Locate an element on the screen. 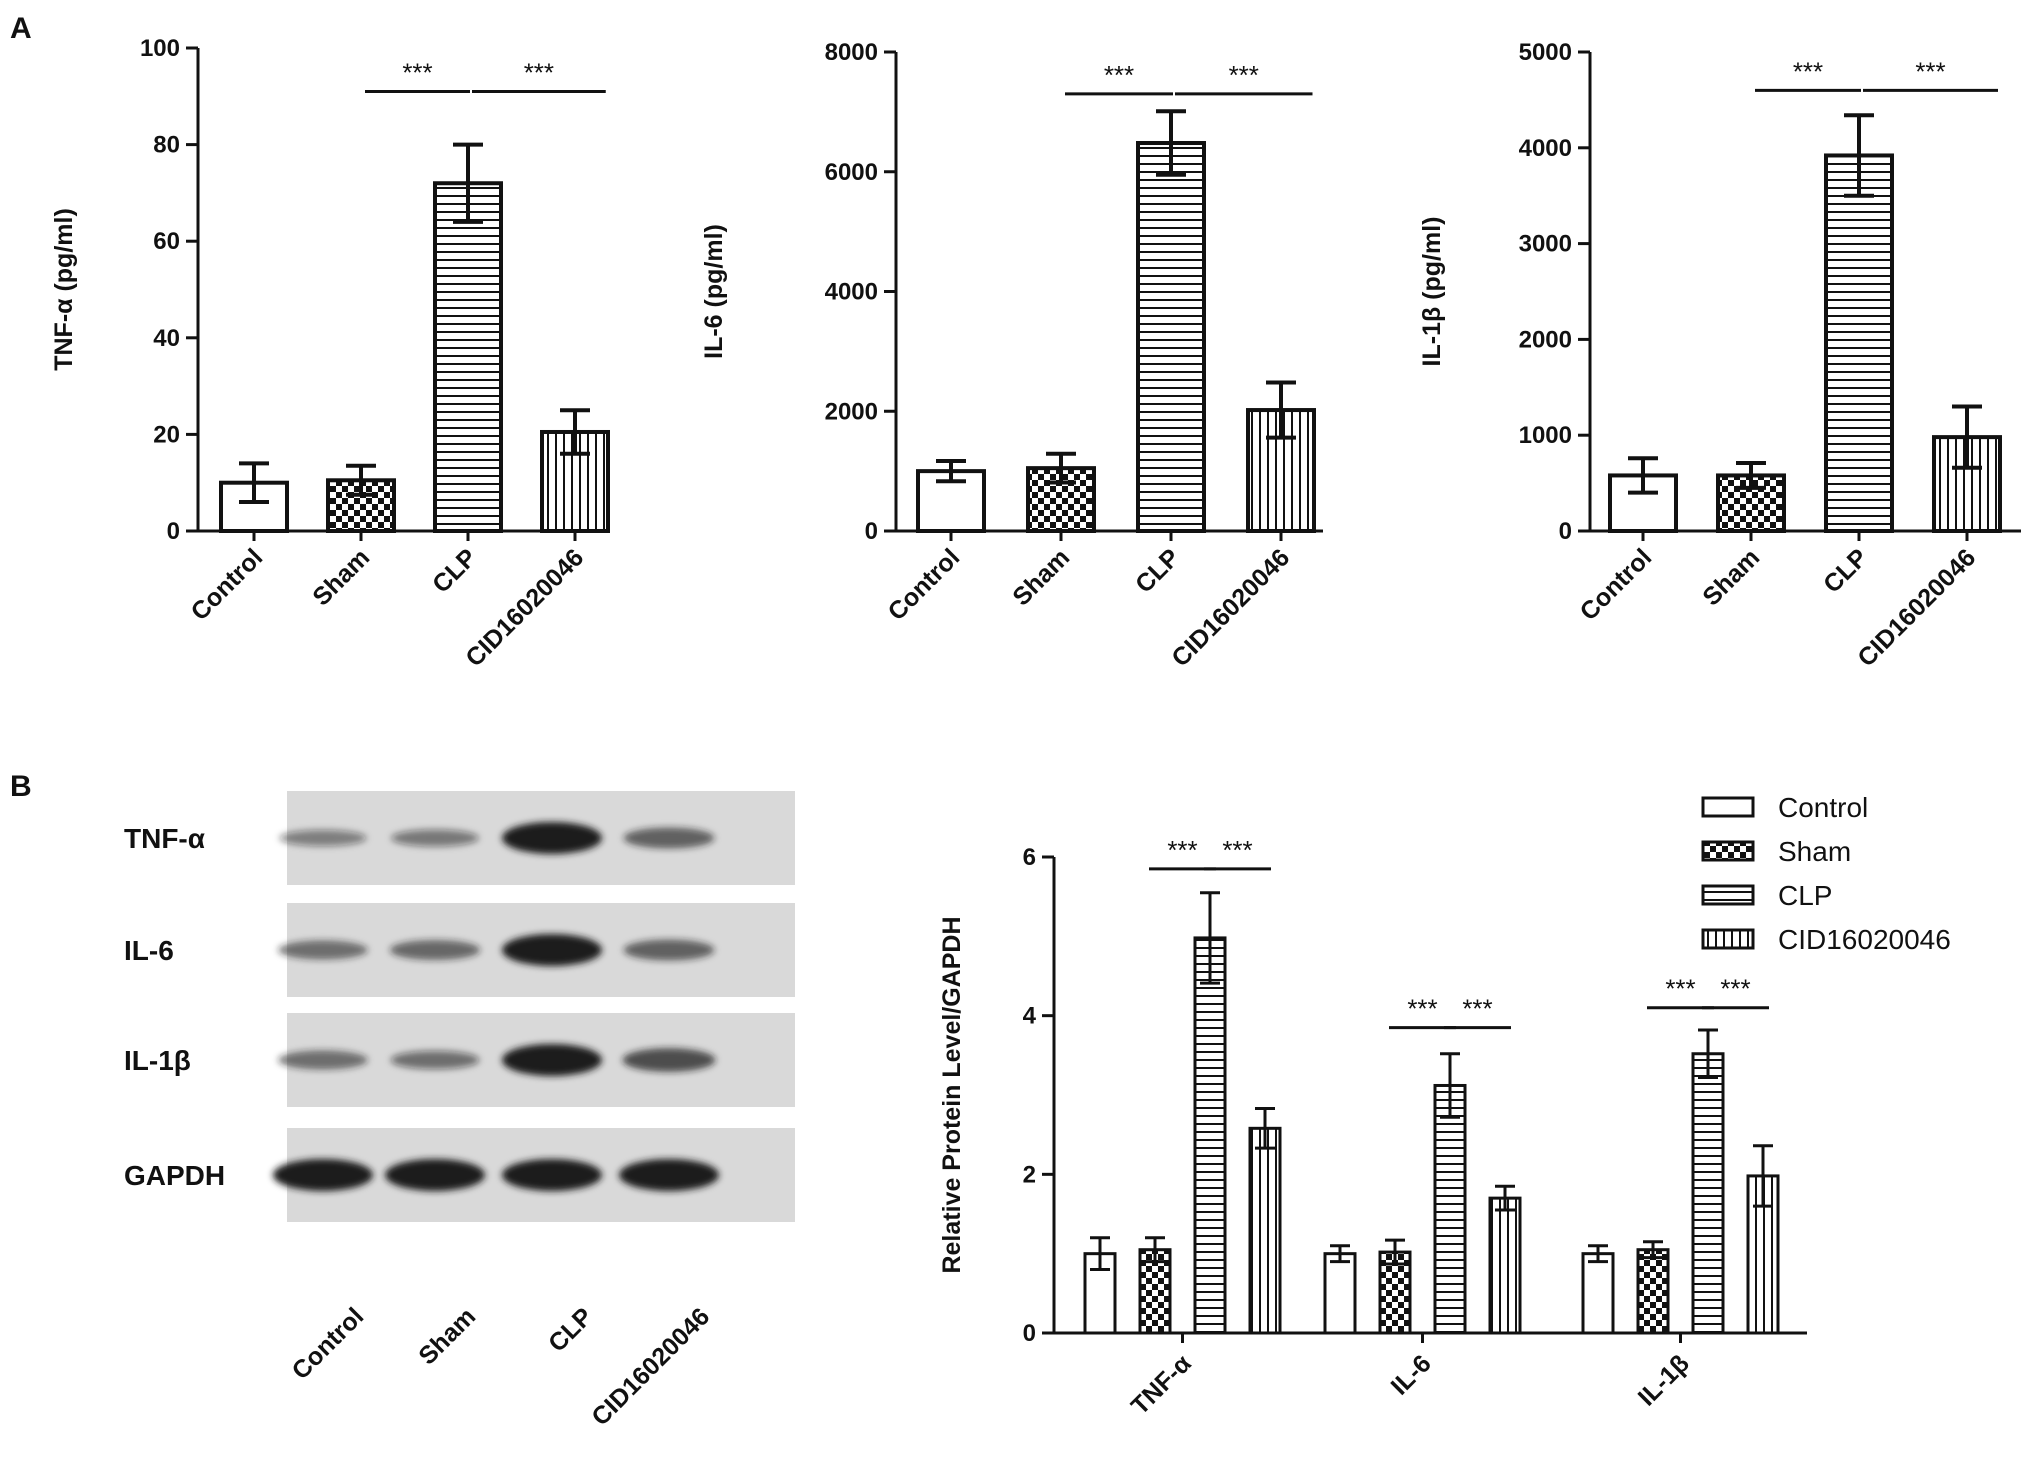 This screenshot has height=1465, width=2031. y-tick-label: 1000 is located at coordinates (1545, 435).